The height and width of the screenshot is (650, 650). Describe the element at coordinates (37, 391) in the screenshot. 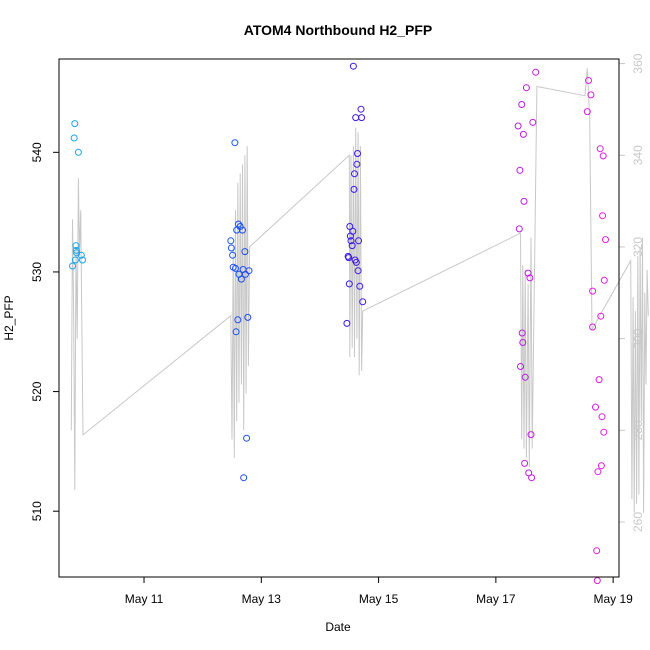

I see `y-tick-label: 520` at that location.